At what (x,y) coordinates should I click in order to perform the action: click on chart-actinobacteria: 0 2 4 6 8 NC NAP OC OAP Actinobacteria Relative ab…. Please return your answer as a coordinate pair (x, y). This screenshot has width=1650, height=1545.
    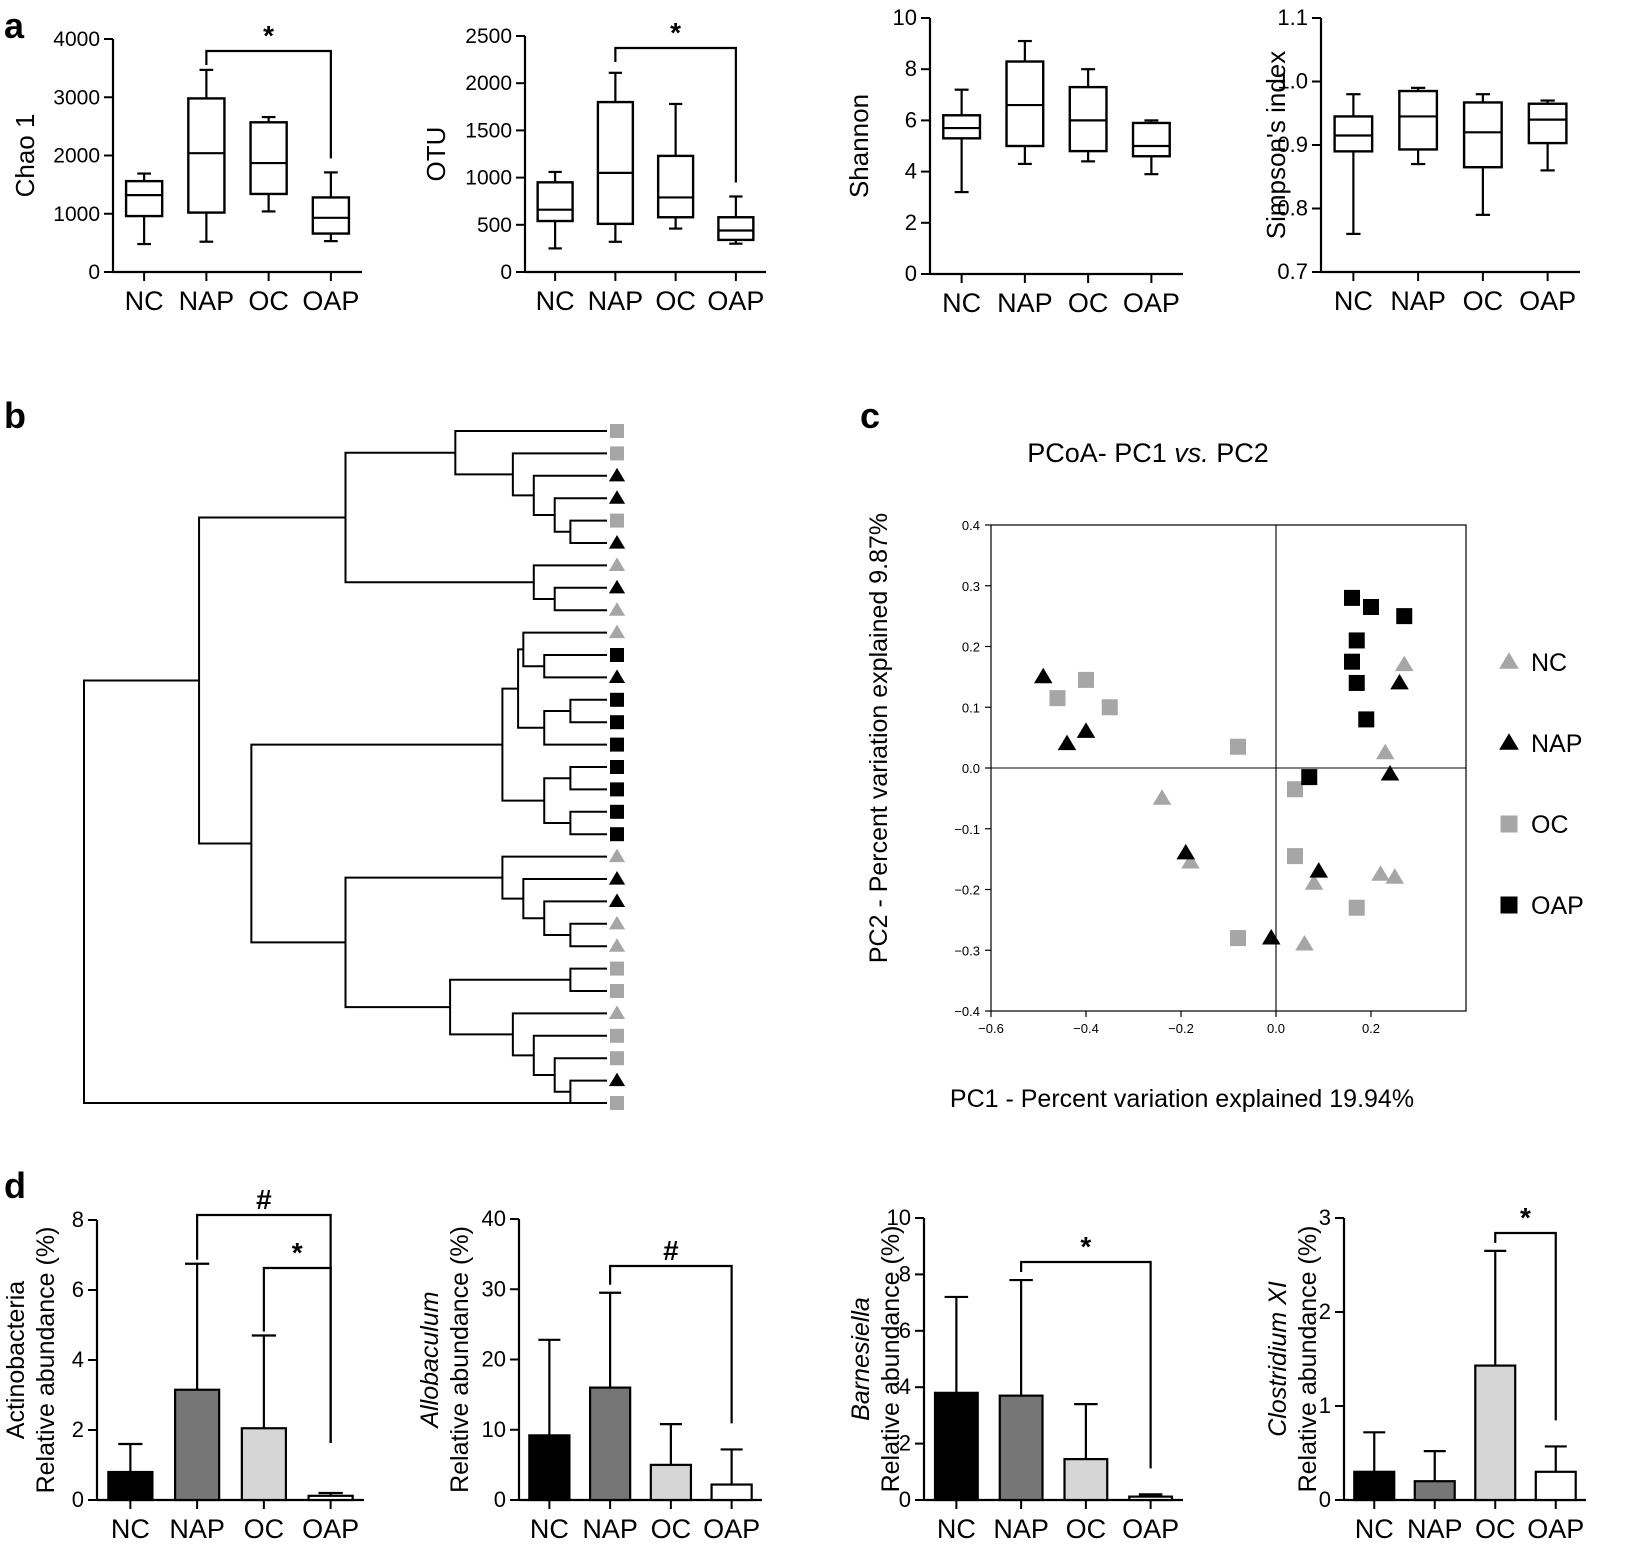
    Looking at the image, I should click on (183, 1364).